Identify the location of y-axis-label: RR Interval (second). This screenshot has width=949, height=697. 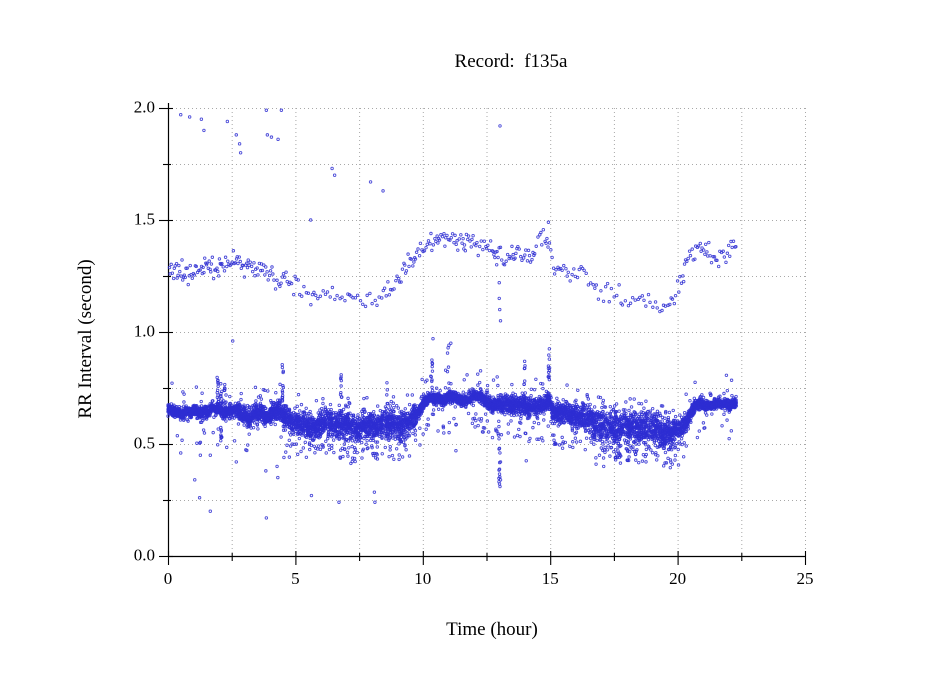
(85, 339).